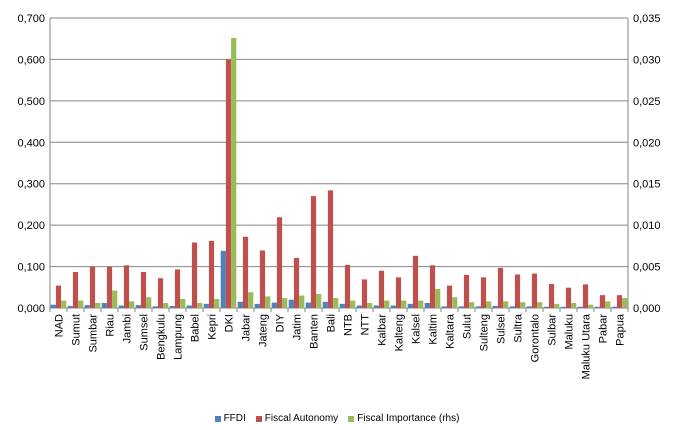 This screenshot has width=674, height=430. I want to click on y-tick-label: 0,200, so click(31, 226).